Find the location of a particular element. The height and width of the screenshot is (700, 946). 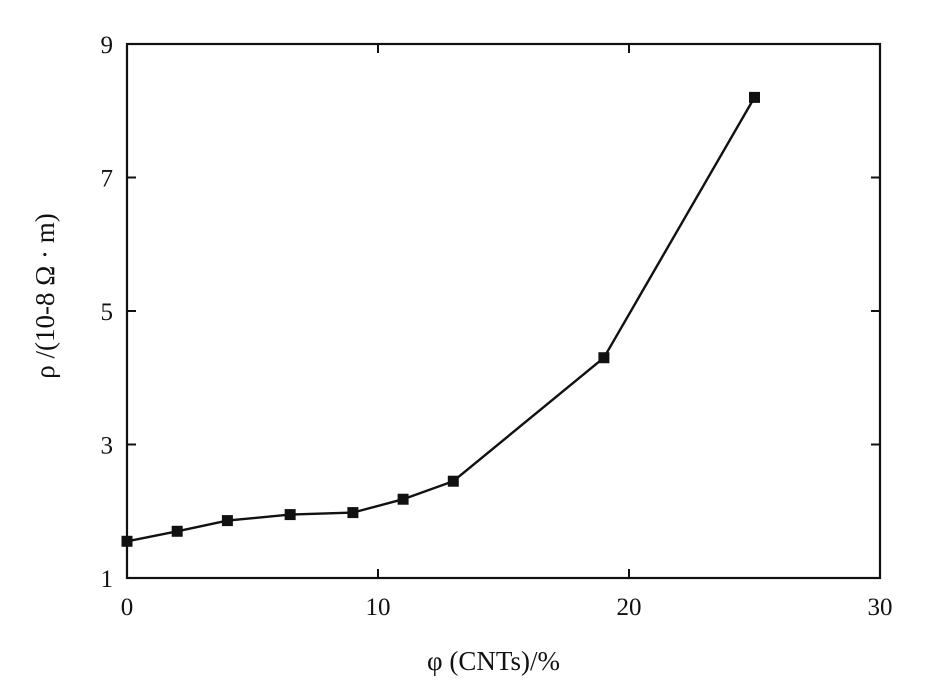

y-tick-label: 5 is located at coordinates (107, 312).